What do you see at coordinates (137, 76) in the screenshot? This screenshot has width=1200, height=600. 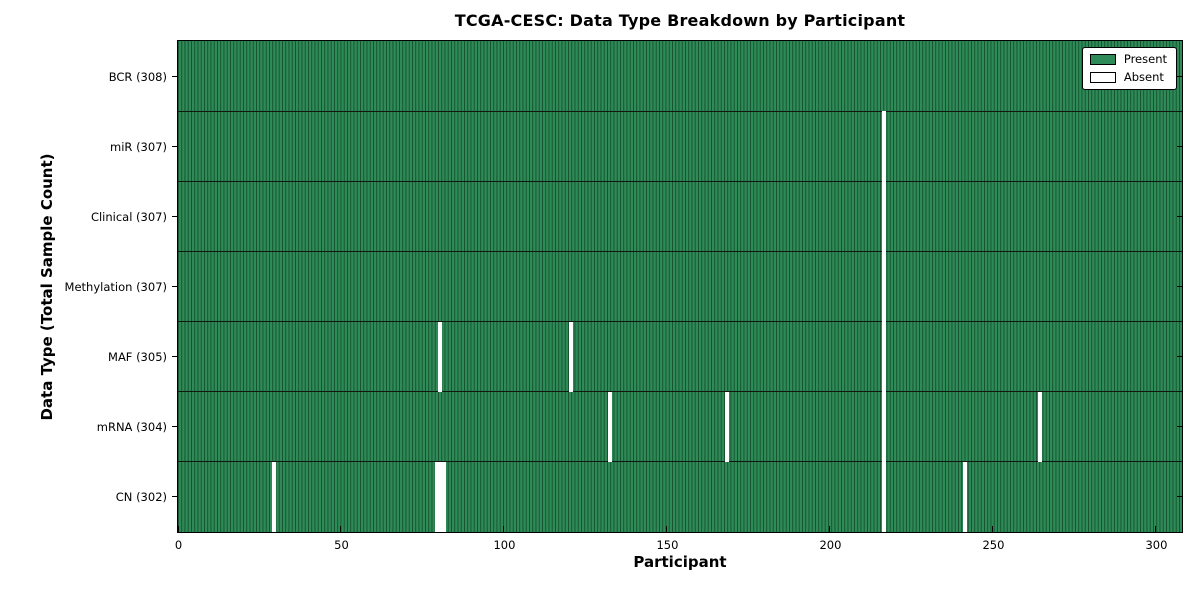 I see `y-tick-label-bcr: BCR (308)` at bounding box center [137, 76].